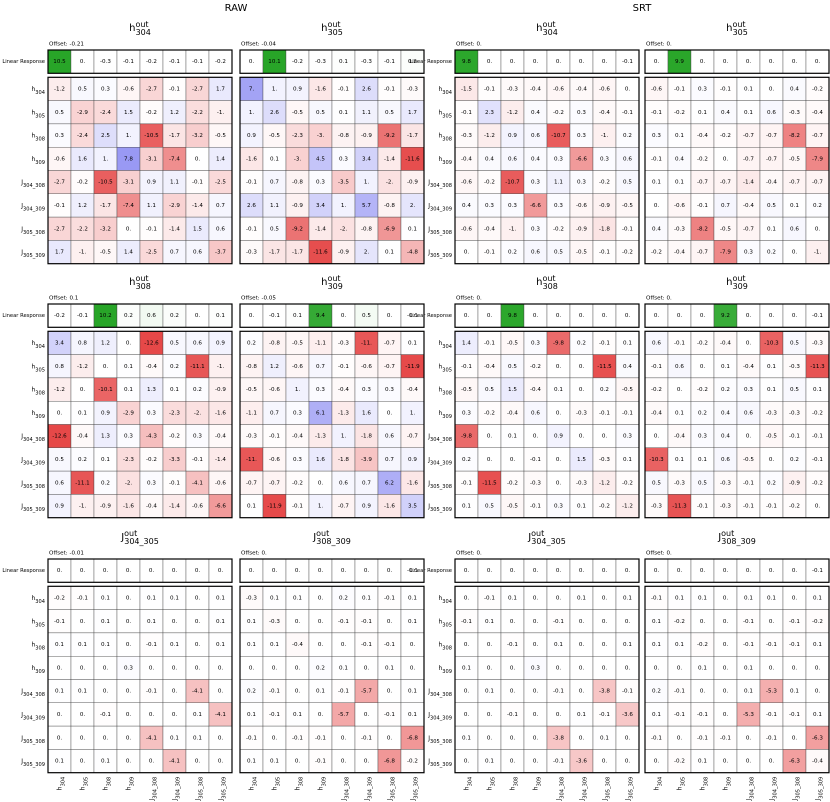  Describe the element at coordinates (251, 460) in the screenshot. I see `cell-value: -11.` at that location.